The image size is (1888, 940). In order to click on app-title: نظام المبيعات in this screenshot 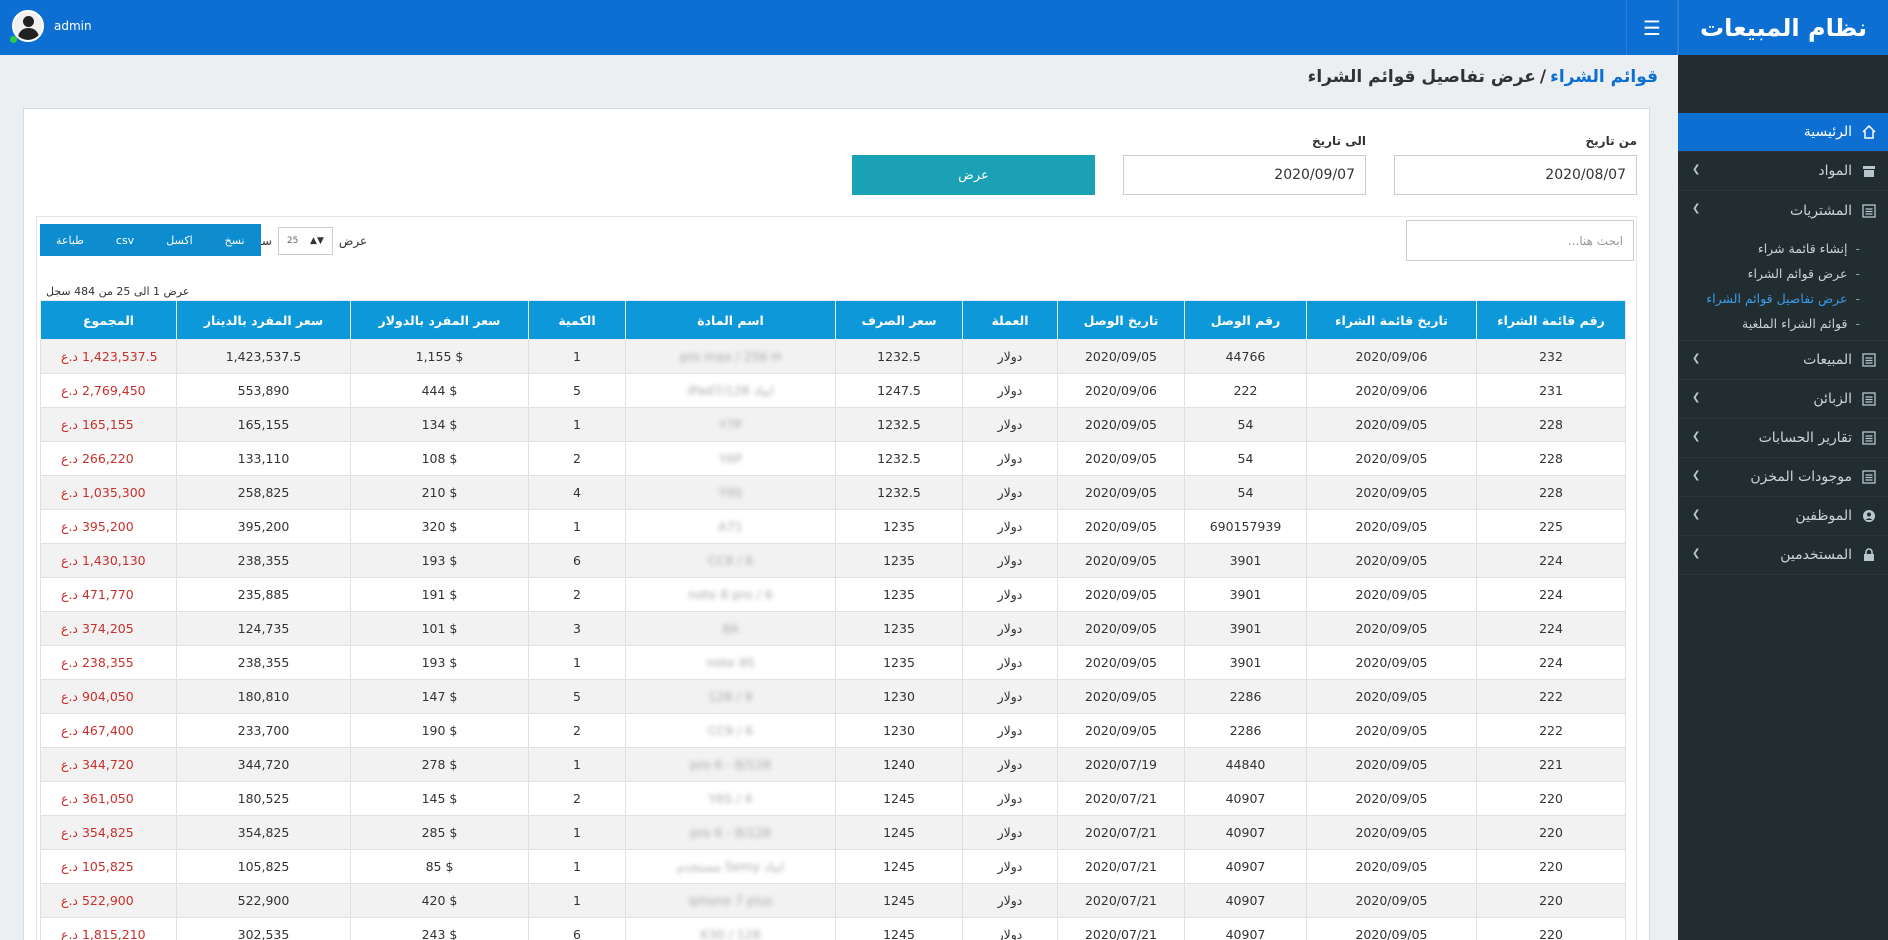, I will do `click(1783, 27)`.